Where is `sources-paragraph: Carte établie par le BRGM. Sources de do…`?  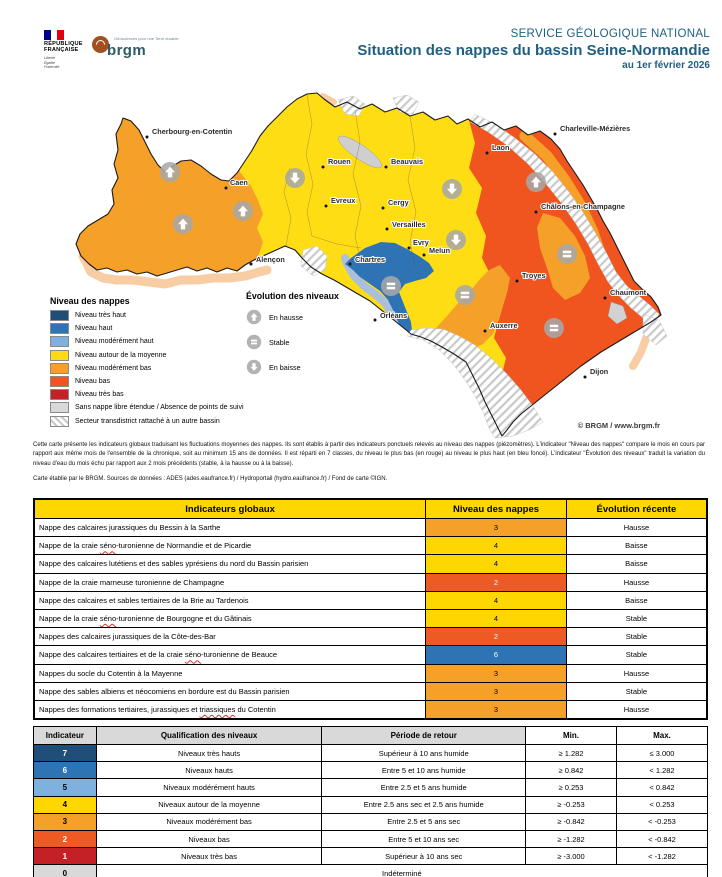
sources-paragraph: Carte établie par le BRGM. Sources de do… is located at coordinates (210, 478).